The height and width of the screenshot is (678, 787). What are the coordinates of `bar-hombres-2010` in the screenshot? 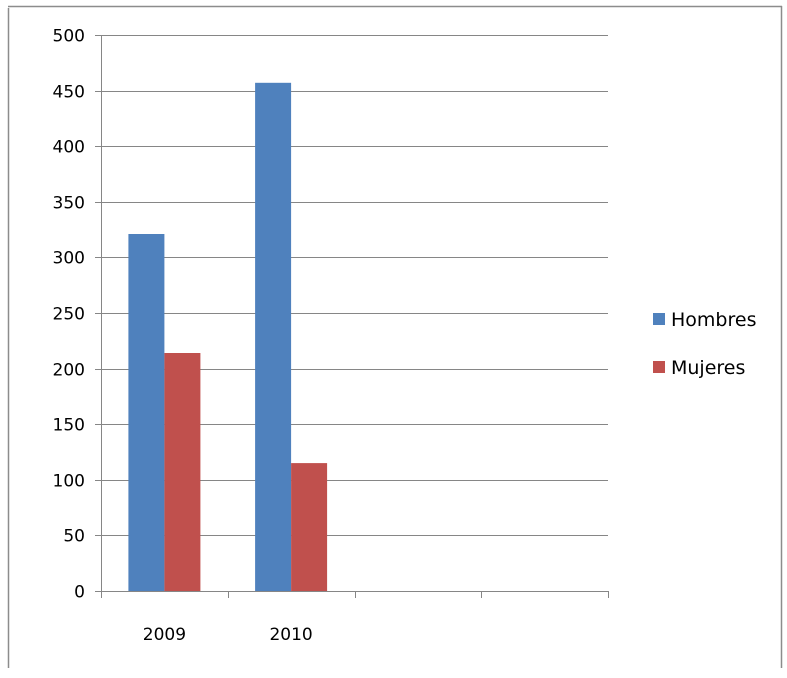 It's located at (273, 337).